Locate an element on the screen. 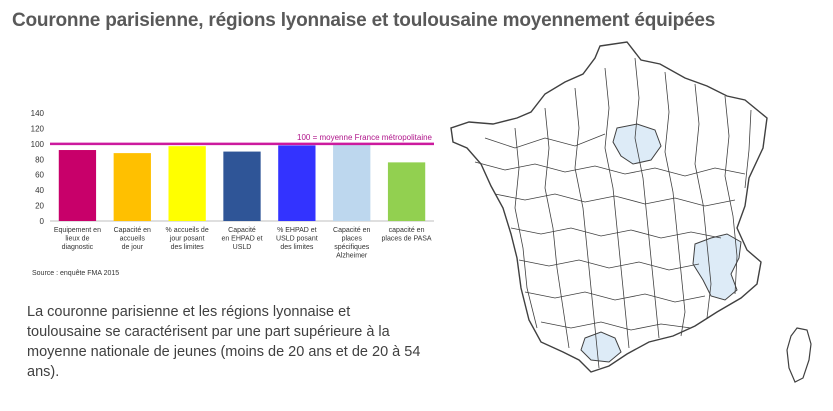  y-tick-label-5: 100 is located at coordinates (38, 144).